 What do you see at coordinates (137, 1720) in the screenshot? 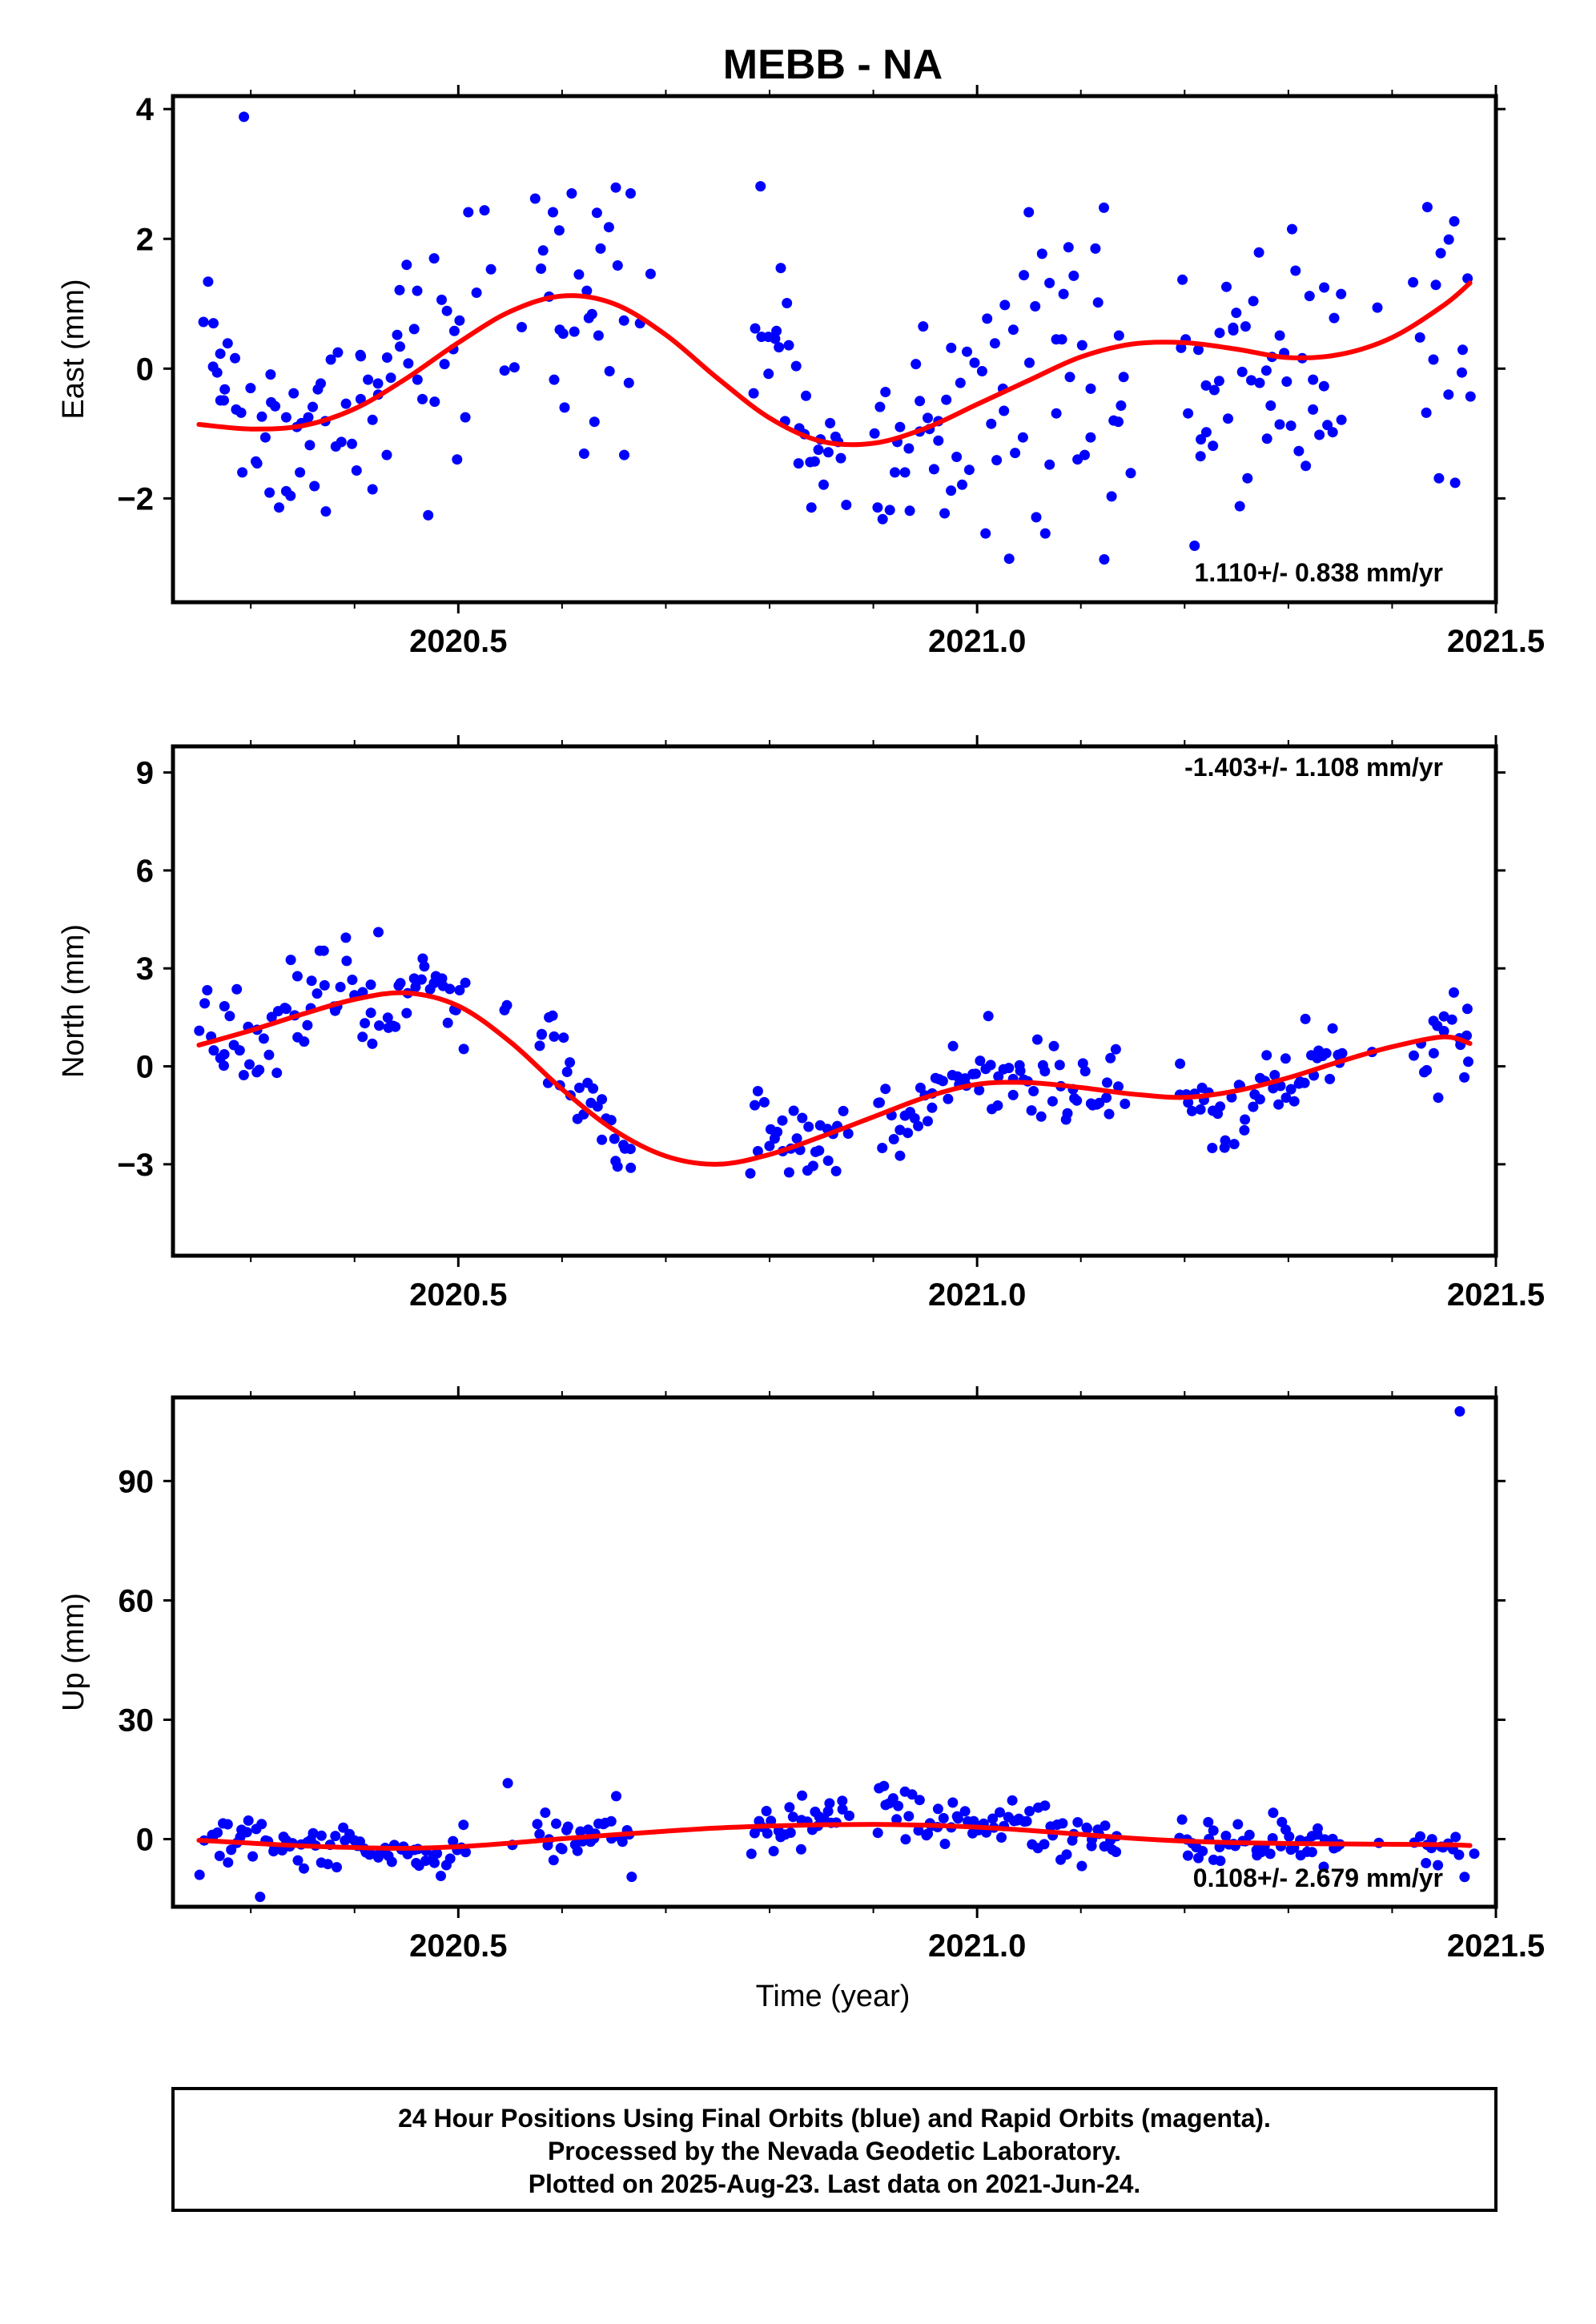
I see `y-tick-label: 30` at bounding box center [137, 1720].